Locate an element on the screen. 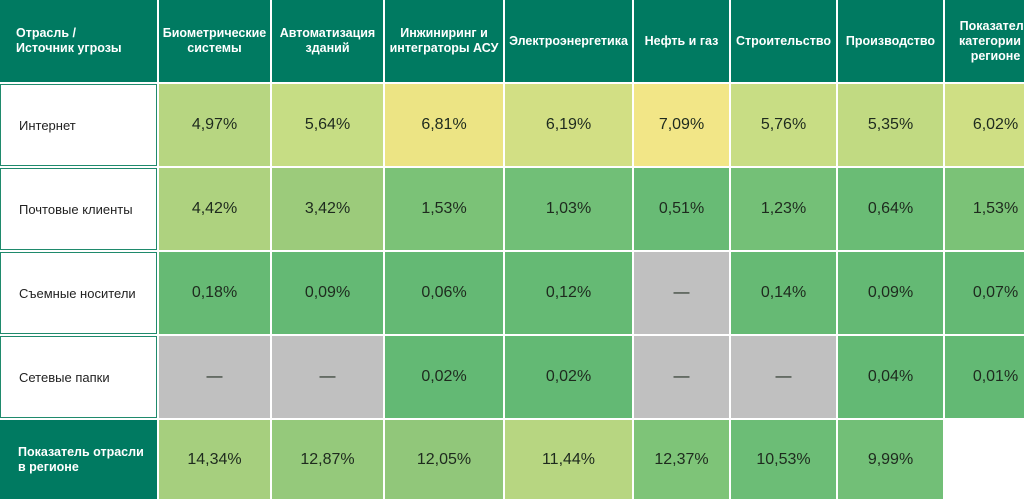  col-header-energy: Электроэнергетика is located at coordinates (568, 41).